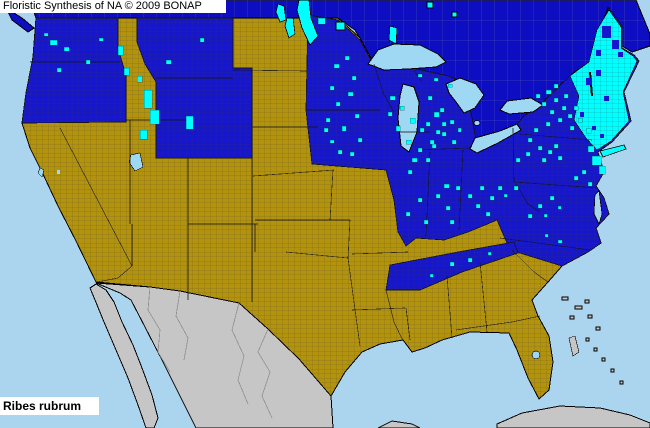 This screenshot has width=650, height=428. Describe the element at coordinates (613, 151) in the screenshot. I see `long-island` at that location.